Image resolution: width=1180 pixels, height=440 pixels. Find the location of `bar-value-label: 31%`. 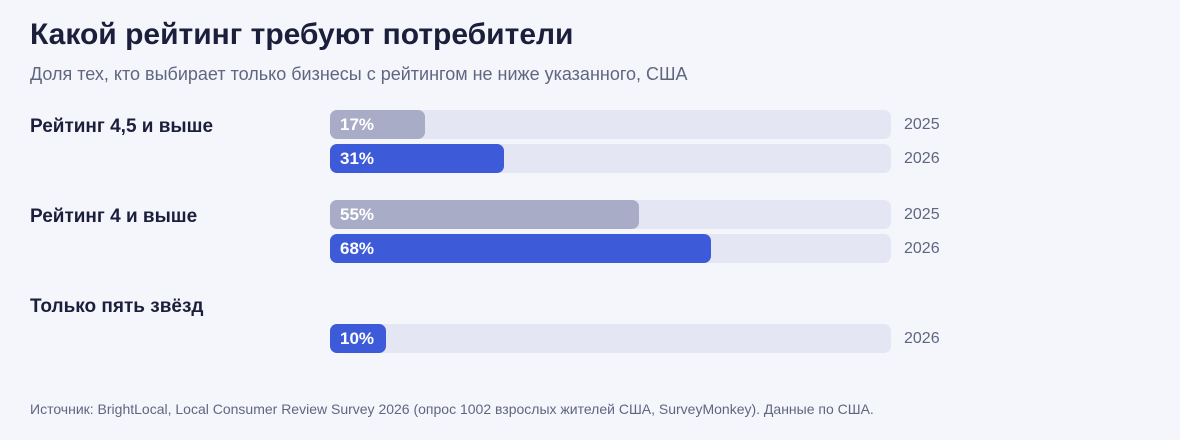

bar-value-label: 31% is located at coordinates (357, 158).